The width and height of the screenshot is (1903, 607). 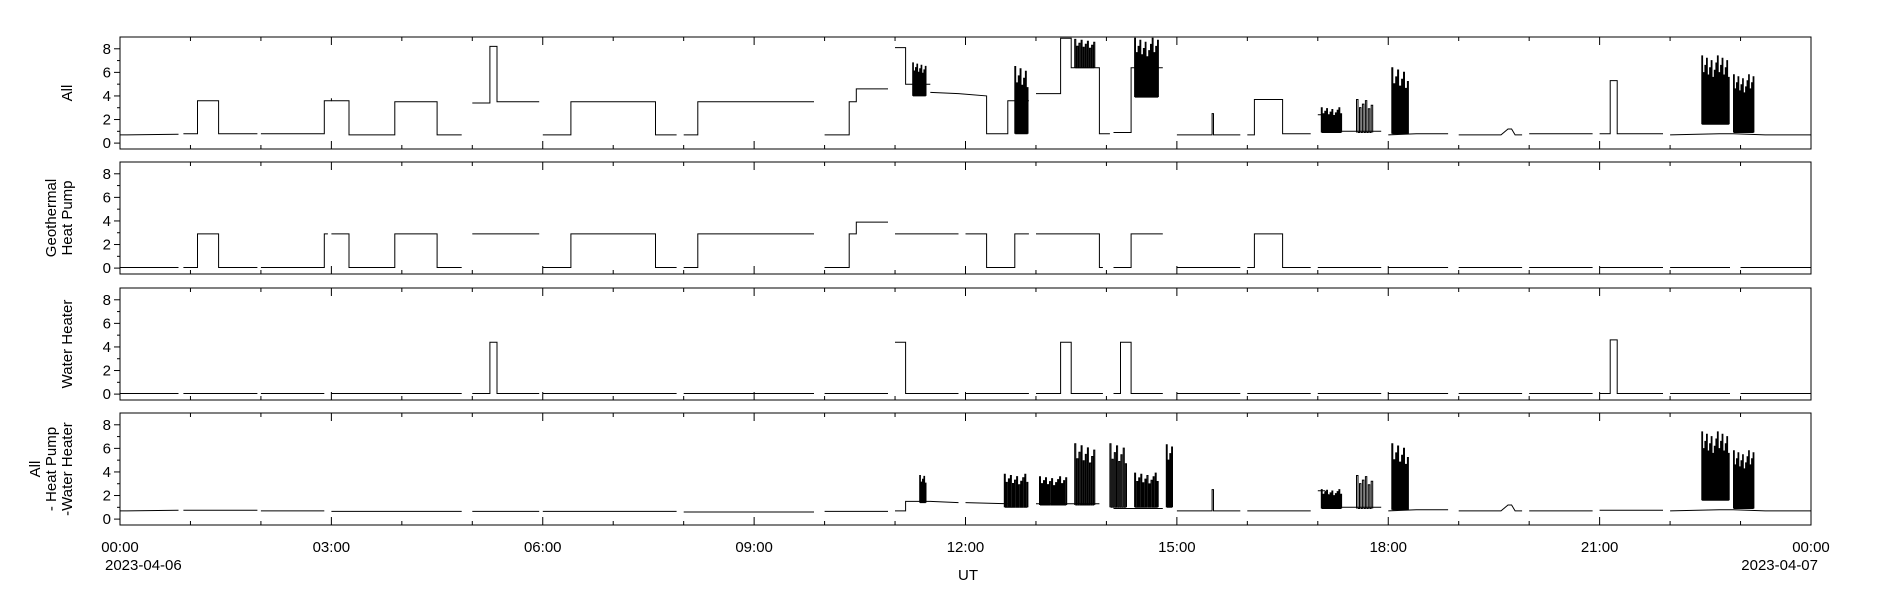 I want to click on x-axis-label: UT, so click(x=968, y=575).